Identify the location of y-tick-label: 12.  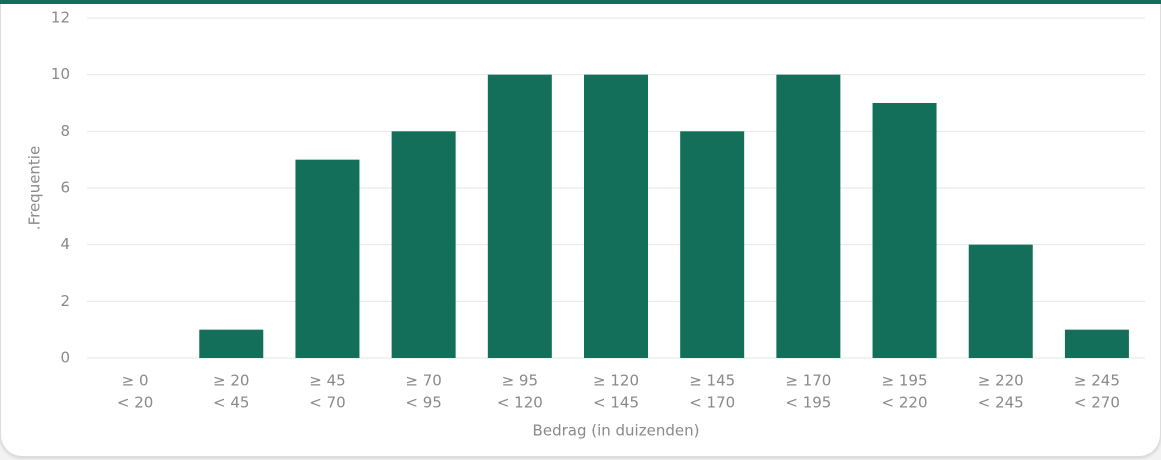
(60, 18).